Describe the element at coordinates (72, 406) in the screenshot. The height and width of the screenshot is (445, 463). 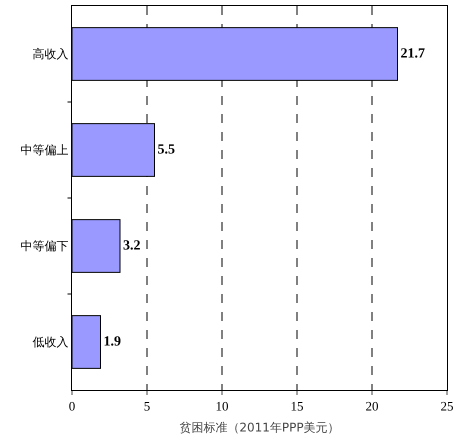
I see `x-tick-label: 0` at that location.